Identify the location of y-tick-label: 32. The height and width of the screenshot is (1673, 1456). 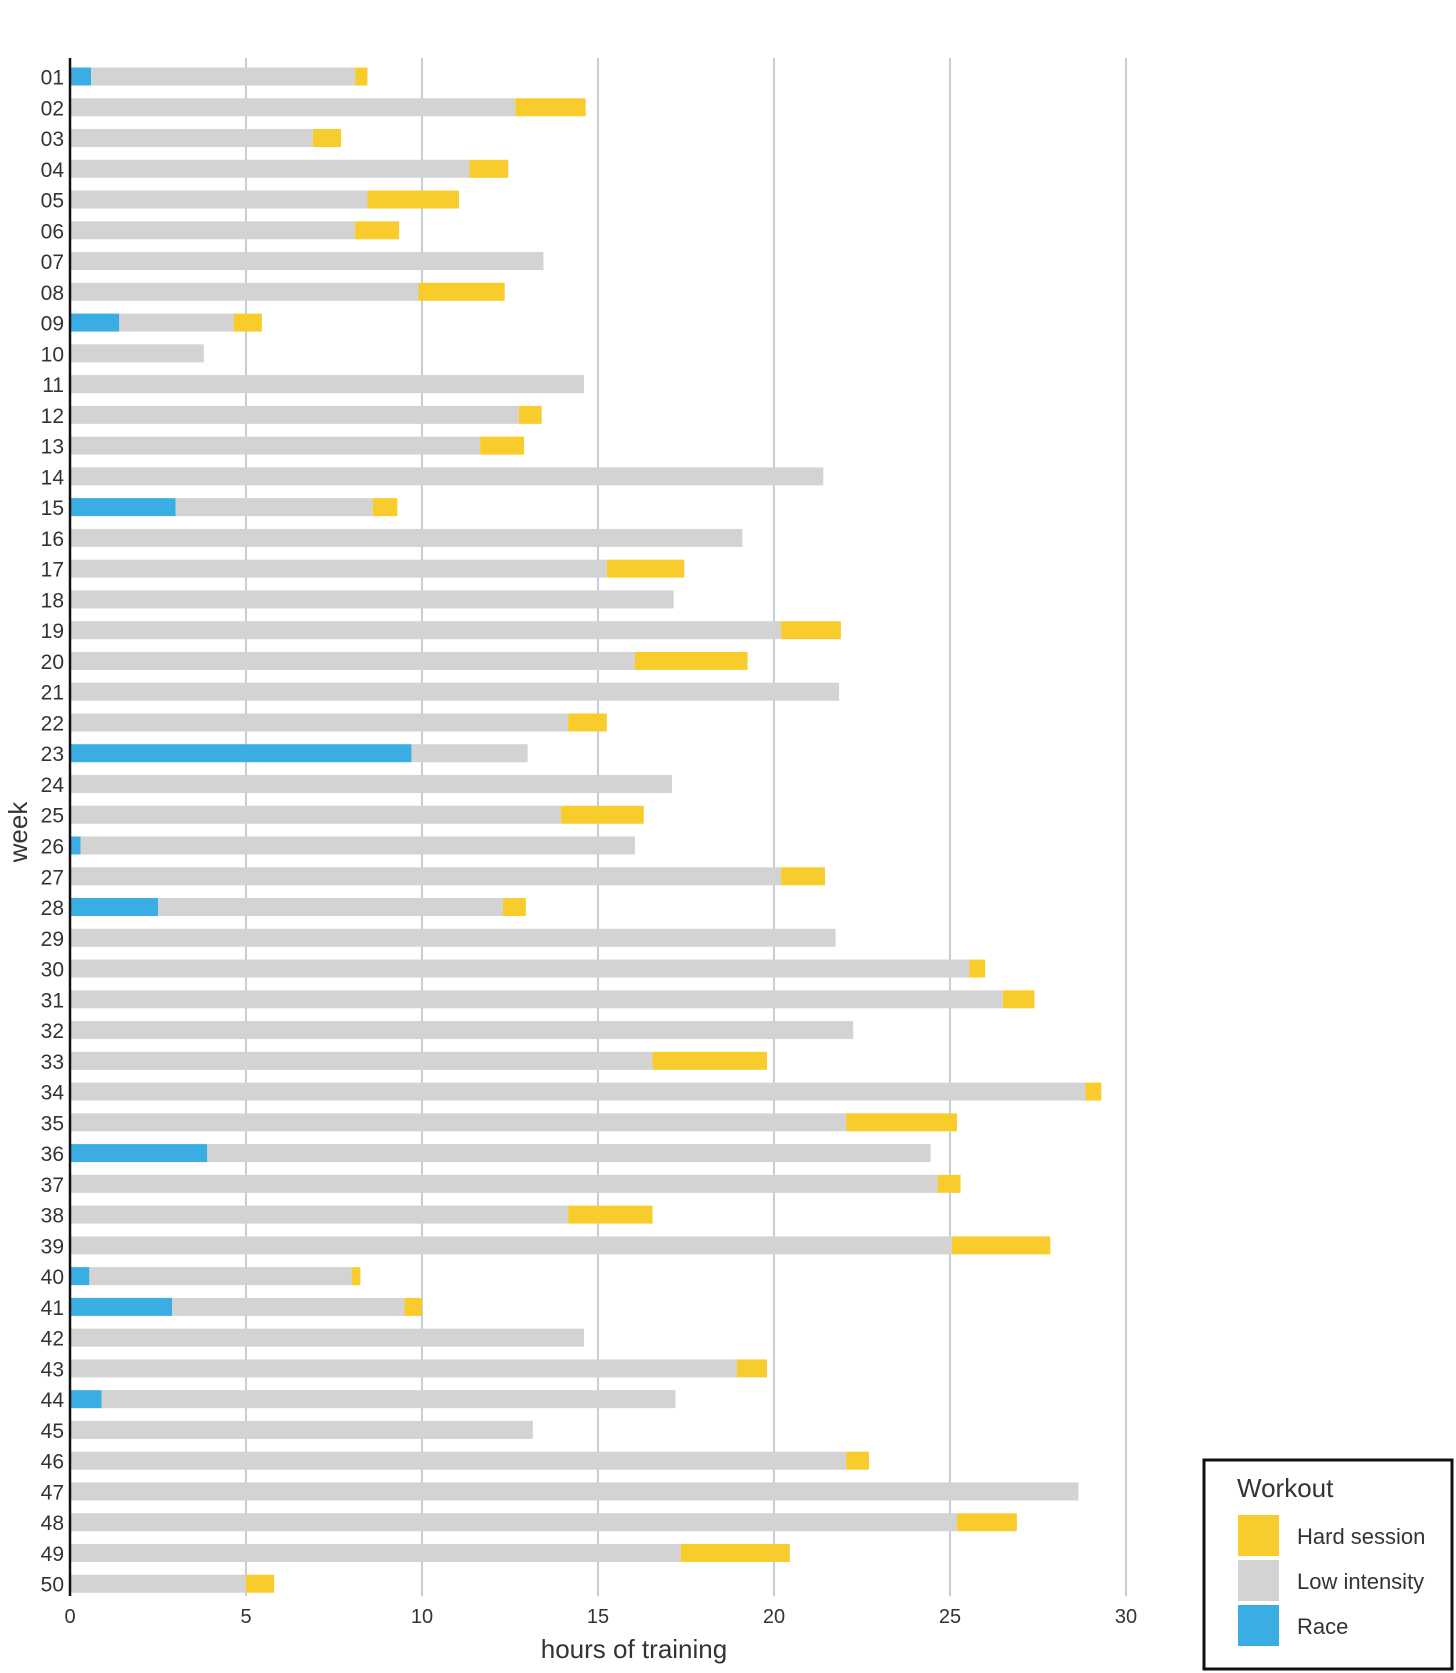
(52, 1031).